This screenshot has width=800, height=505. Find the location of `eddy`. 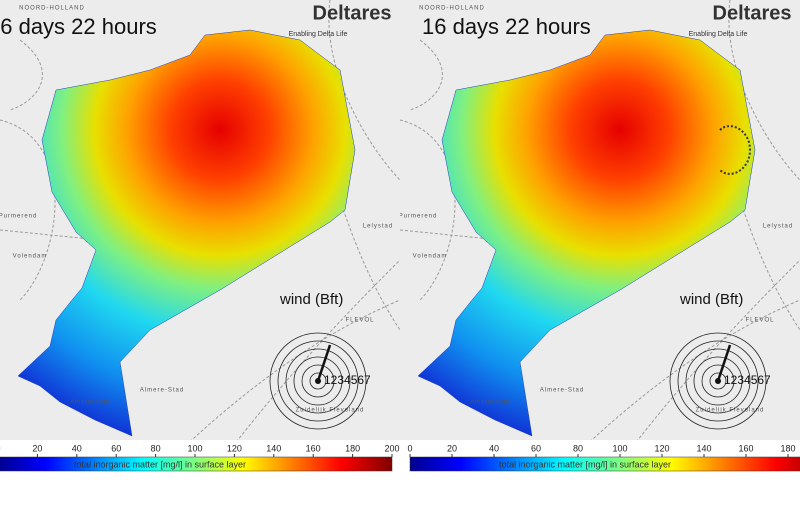

eddy is located at coordinates (735, 150).